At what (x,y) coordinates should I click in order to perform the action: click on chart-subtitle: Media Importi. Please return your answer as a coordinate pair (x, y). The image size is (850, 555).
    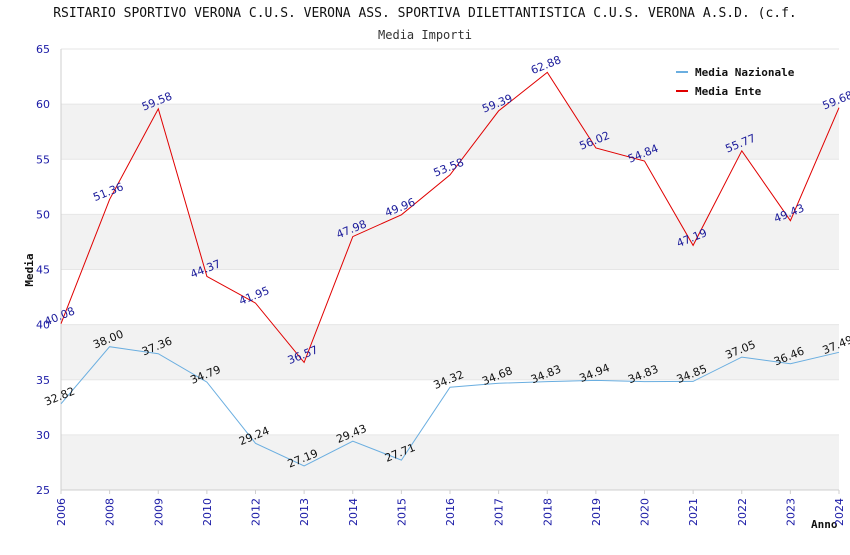
    Looking at the image, I should click on (425, 35).